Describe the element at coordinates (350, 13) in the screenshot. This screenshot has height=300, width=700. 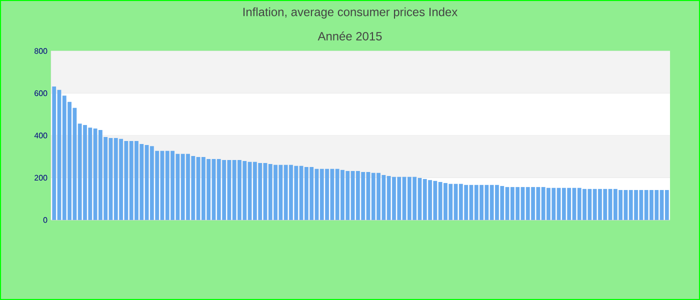
I see `chart-title: Inflation, average consumer prices Index` at that location.